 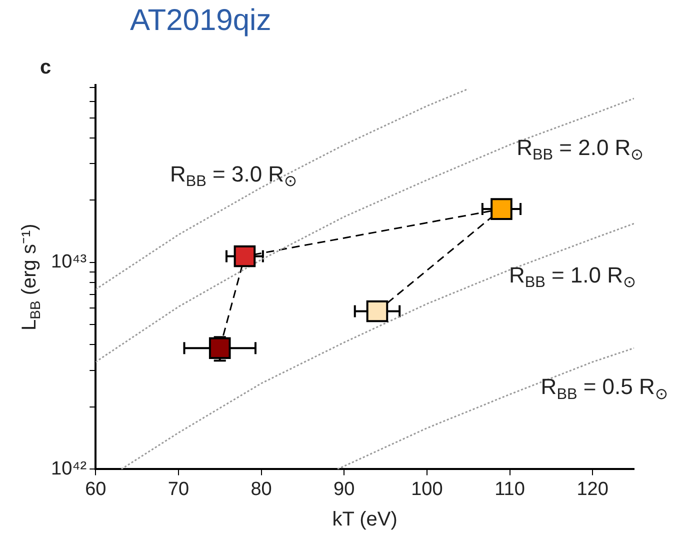 I want to click on x-tick-label: 120, so click(x=592, y=489).